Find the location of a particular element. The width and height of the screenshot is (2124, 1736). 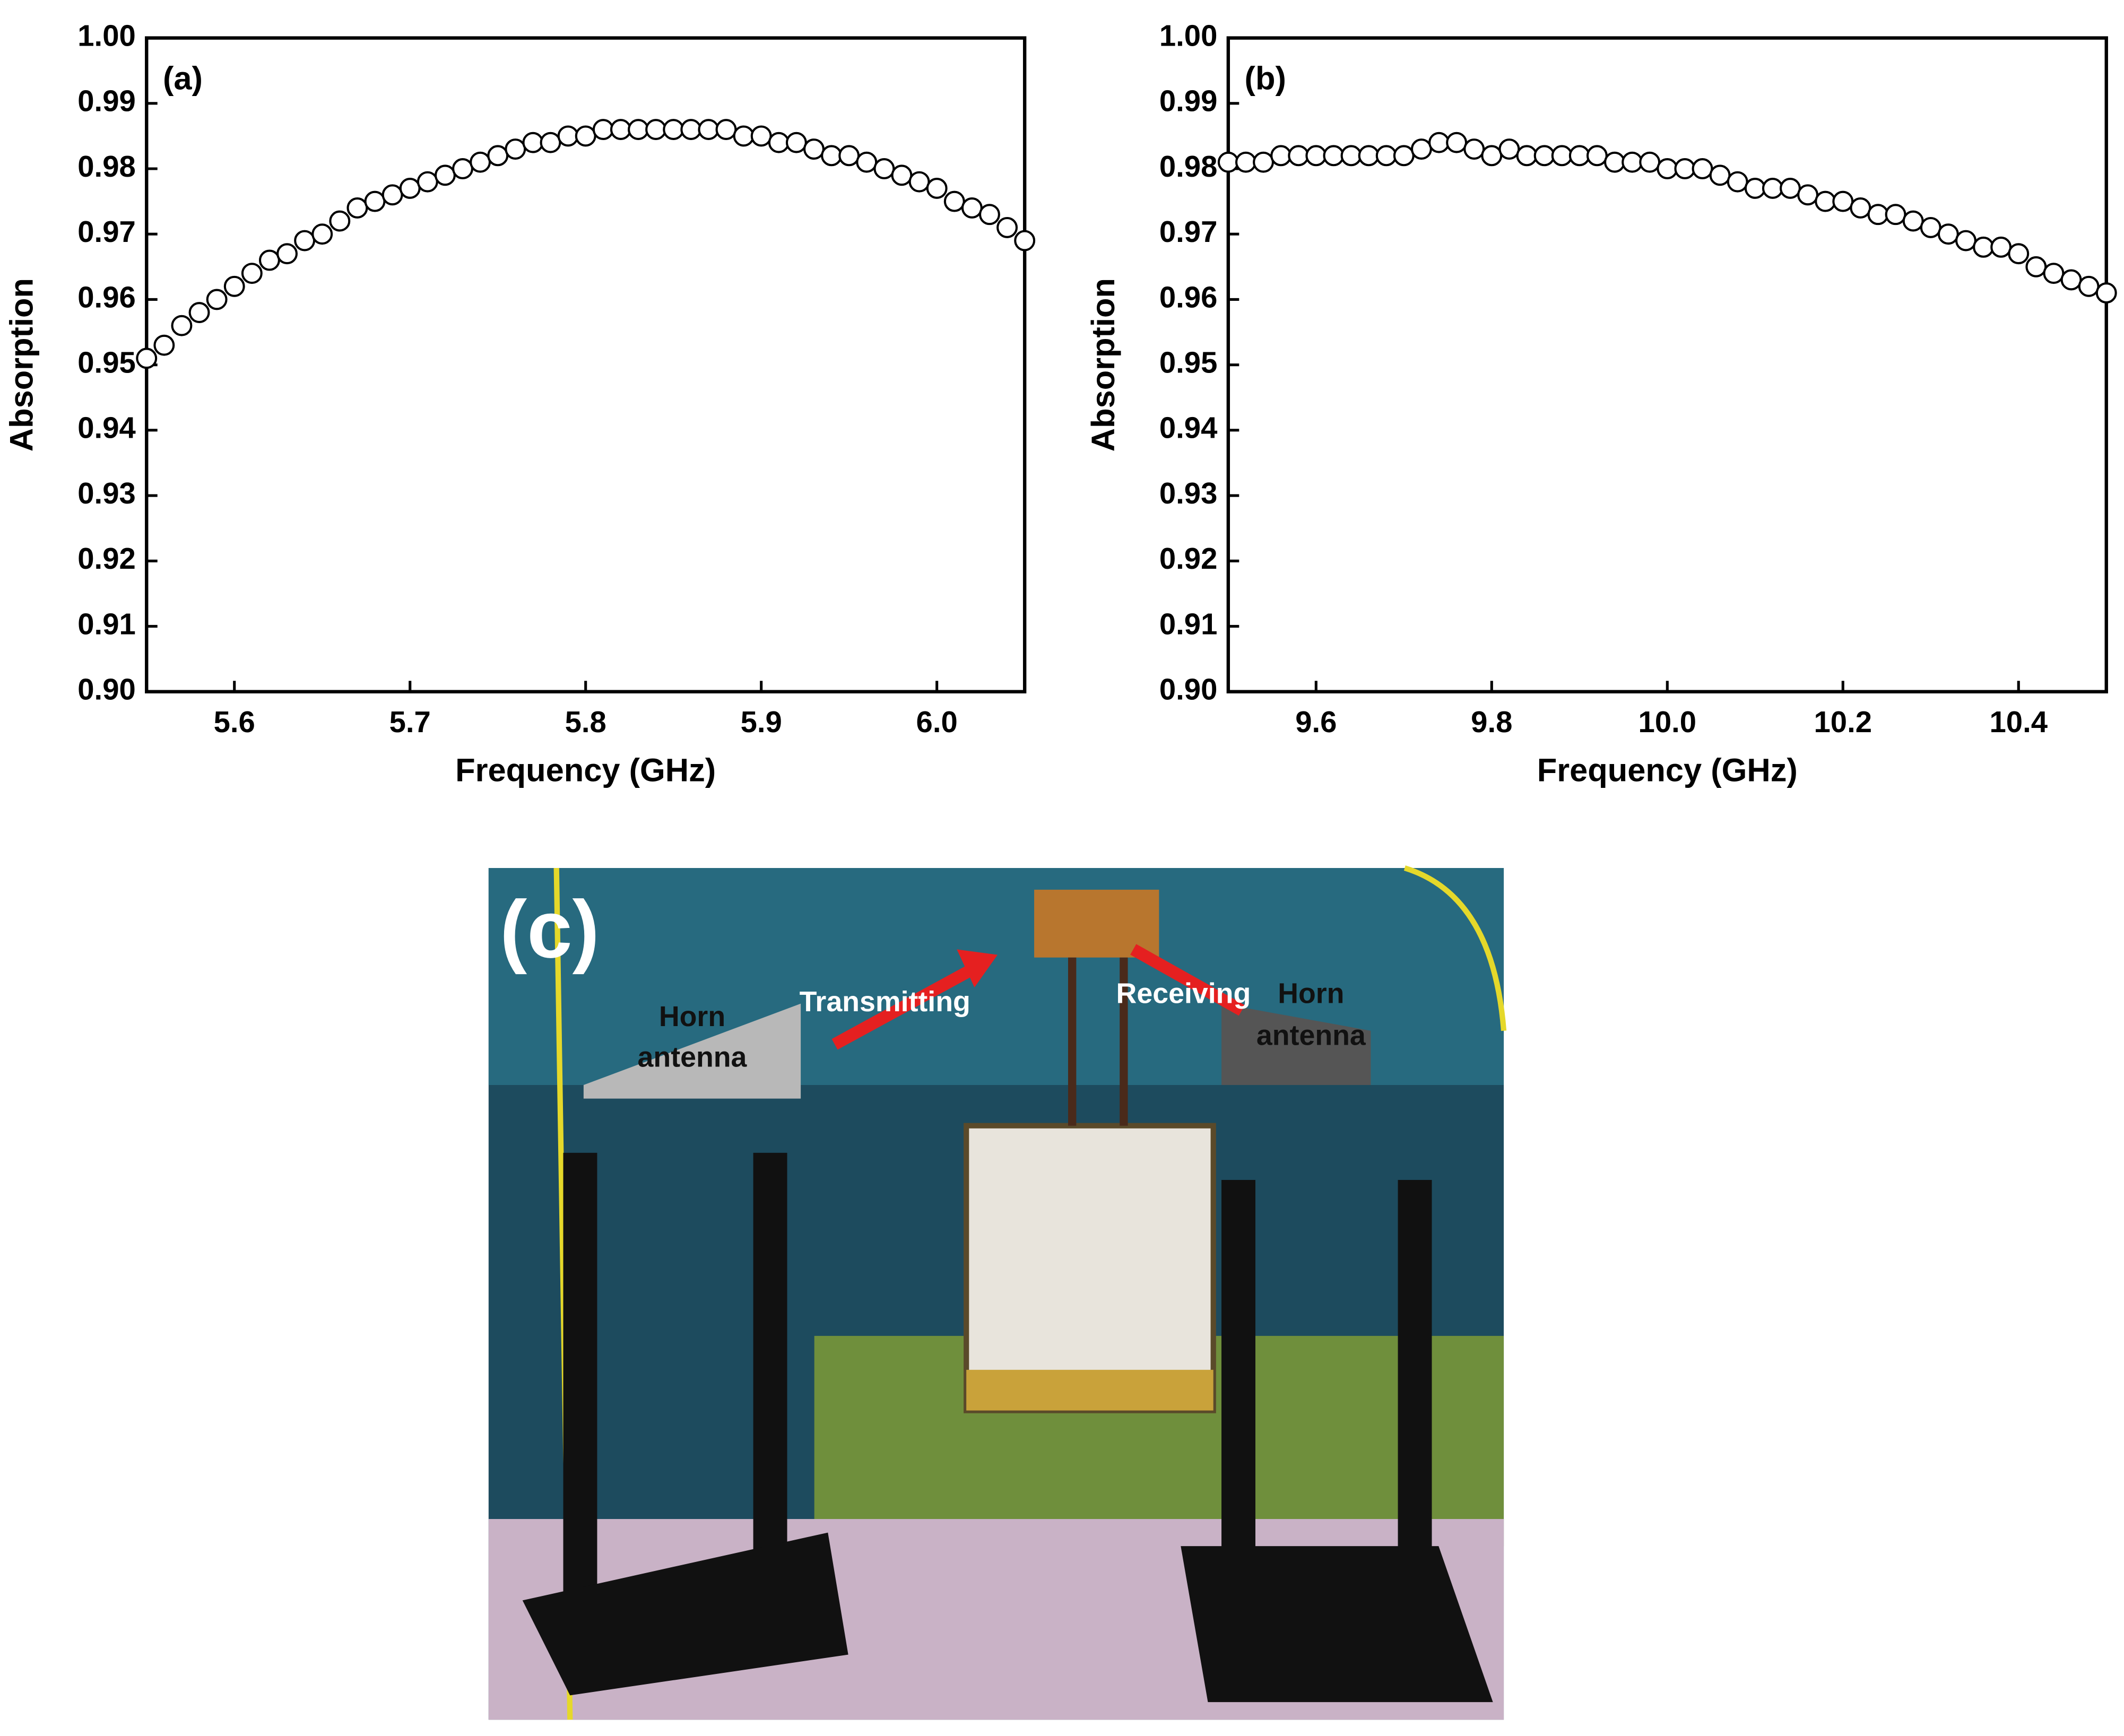

x-tick-label: 10.2 is located at coordinates (1843, 722).